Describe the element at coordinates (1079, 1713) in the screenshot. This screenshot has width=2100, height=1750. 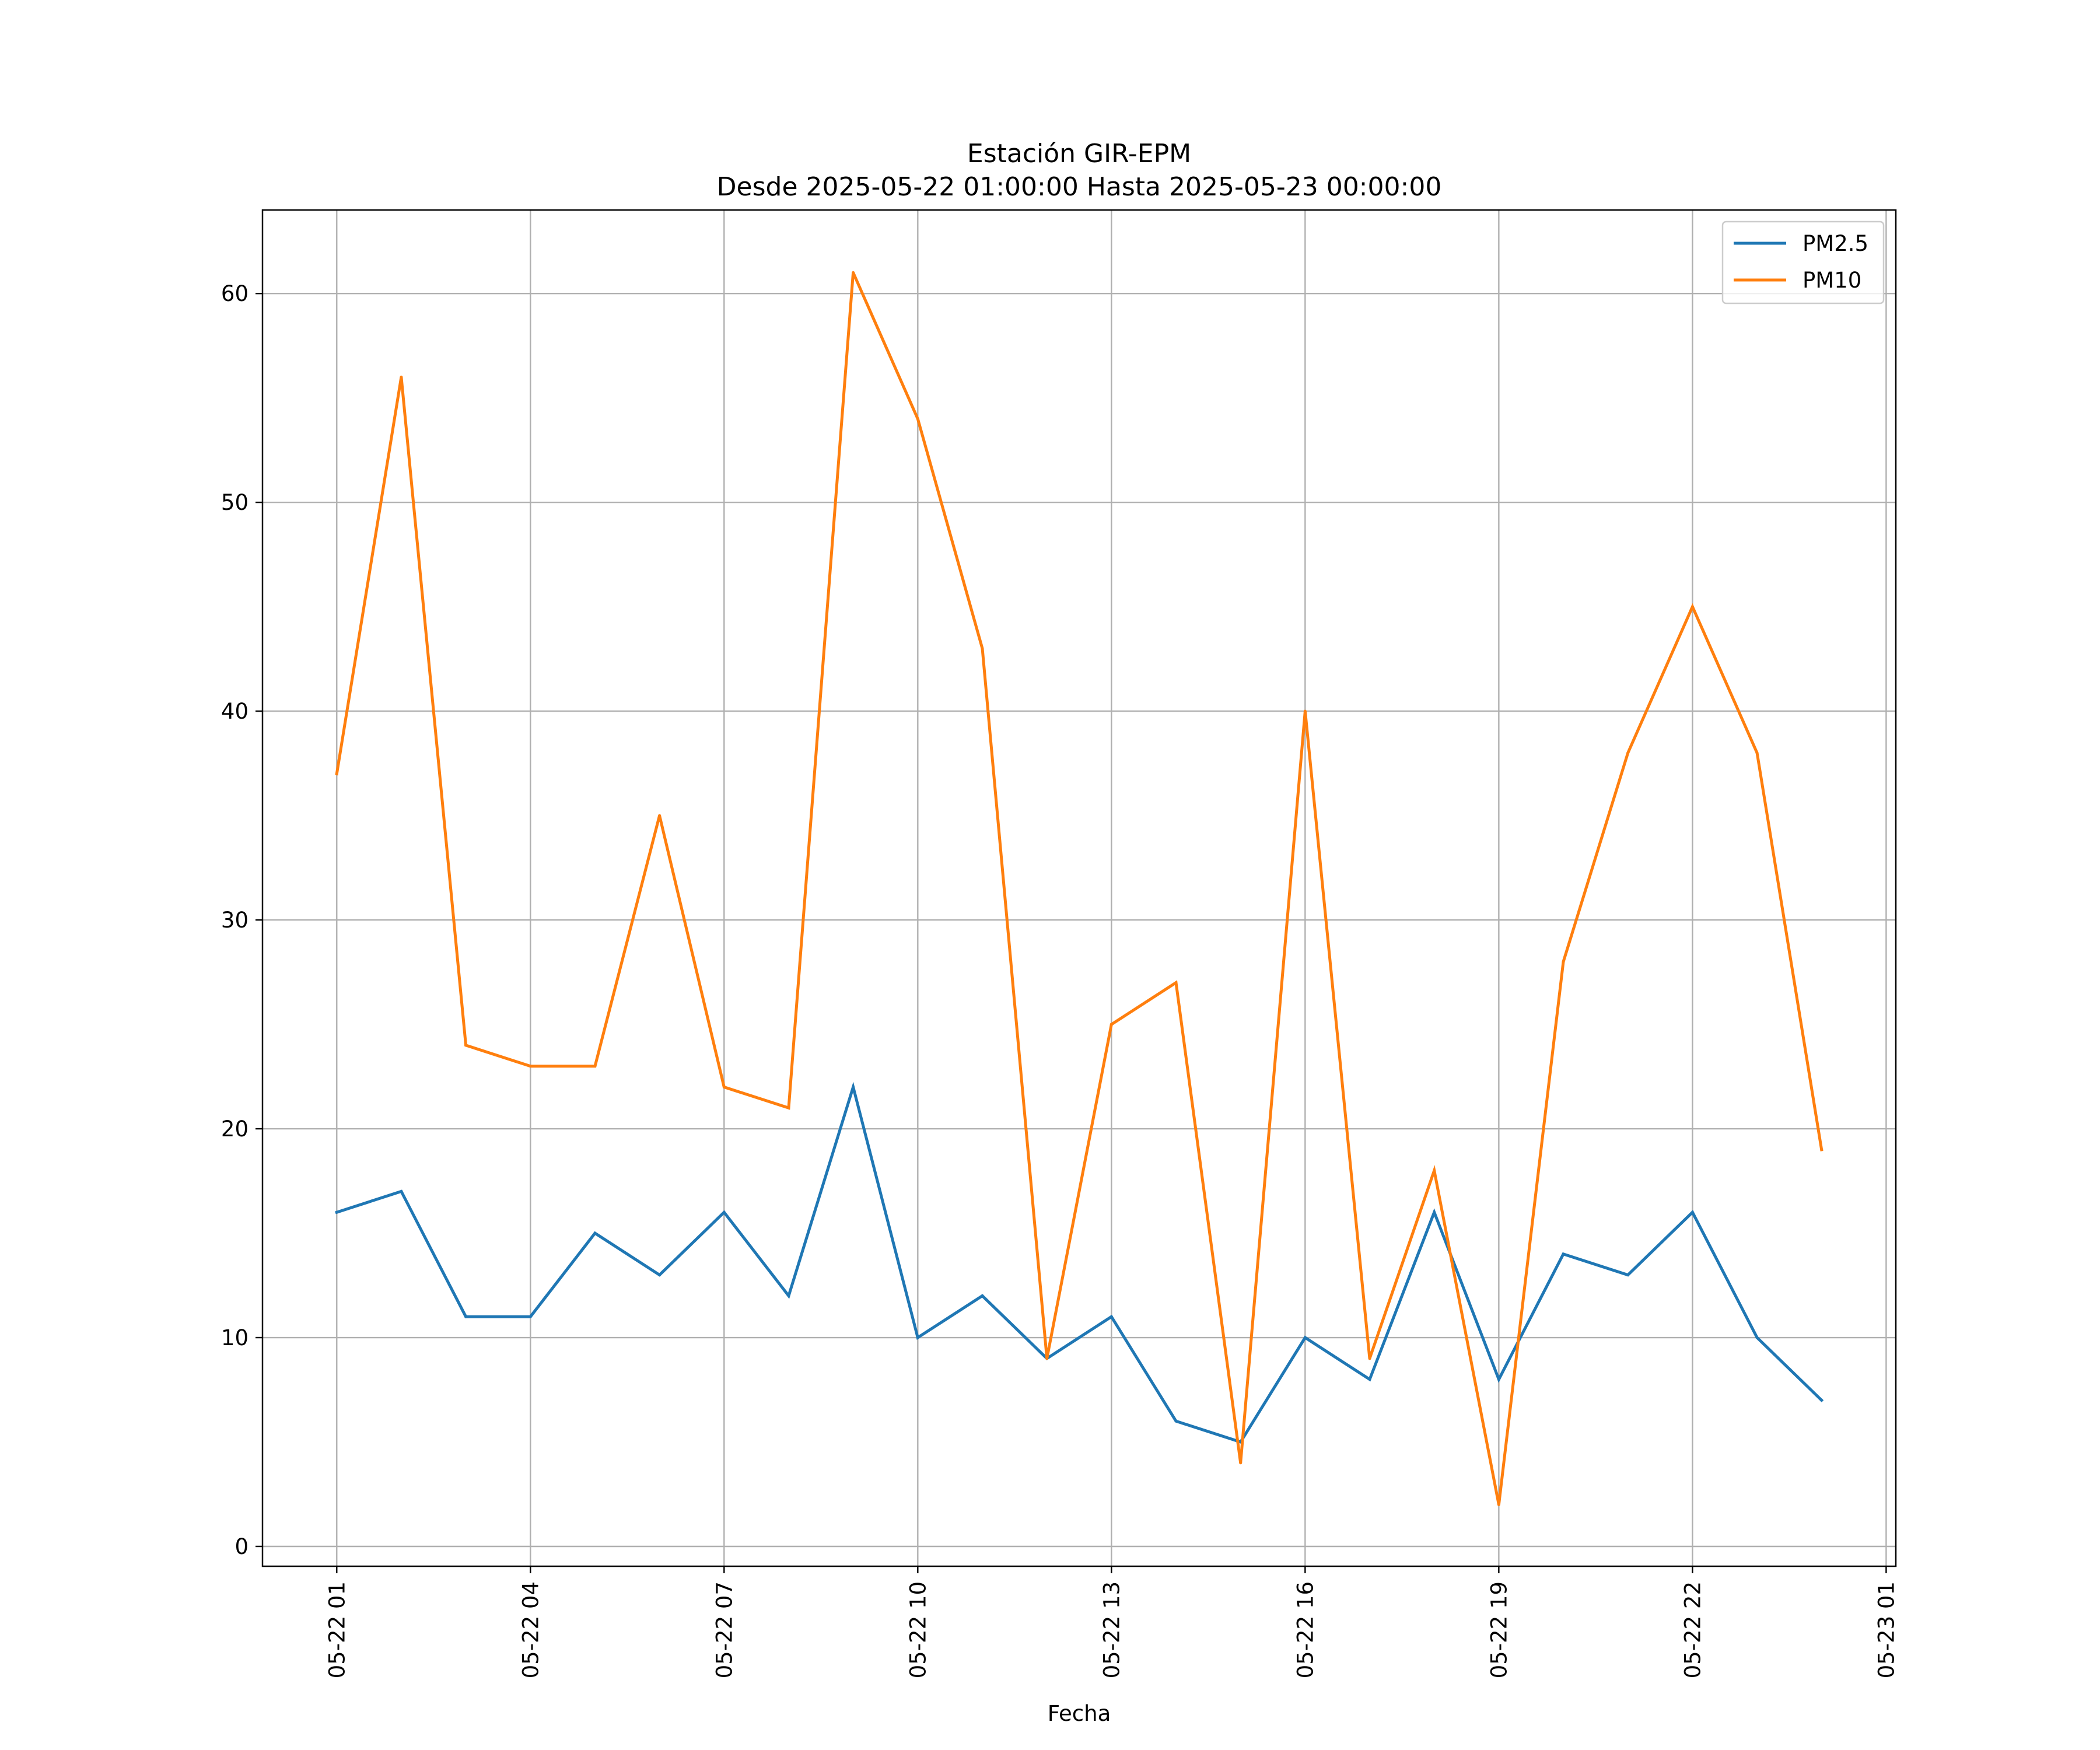
I see `x-axis-label: Fecha` at that location.